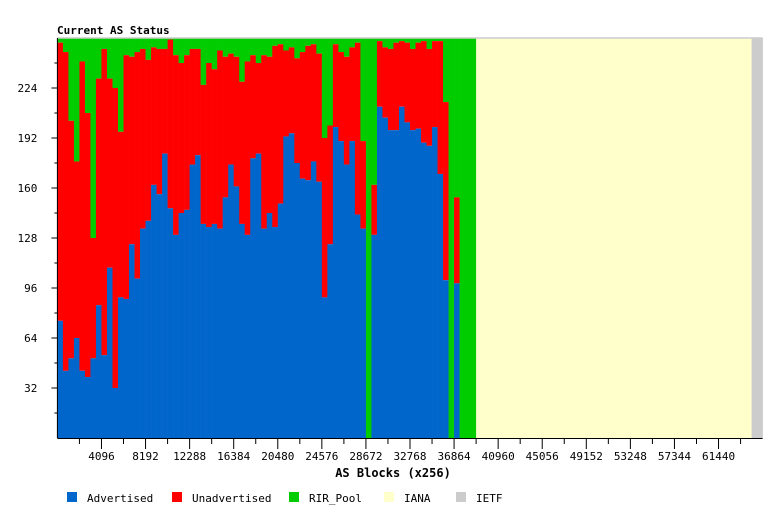  What do you see at coordinates (285, 498) in the screenshot?
I see `legend: Advertised Unadvertised RIR_Pool IANA IETF` at bounding box center [285, 498].